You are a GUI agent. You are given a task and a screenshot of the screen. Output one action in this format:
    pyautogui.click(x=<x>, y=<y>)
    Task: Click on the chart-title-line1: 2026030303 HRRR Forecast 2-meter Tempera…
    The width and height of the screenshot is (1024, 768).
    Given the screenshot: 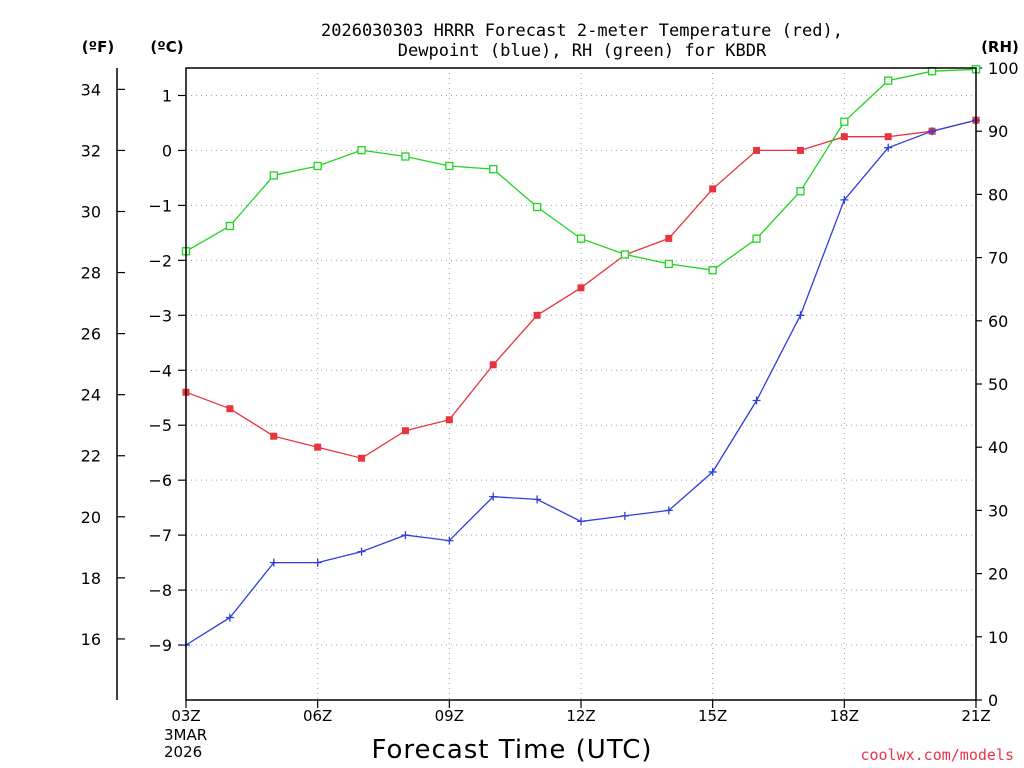 What is the action you would take?
    pyautogui.click(x=582, y=31)
    